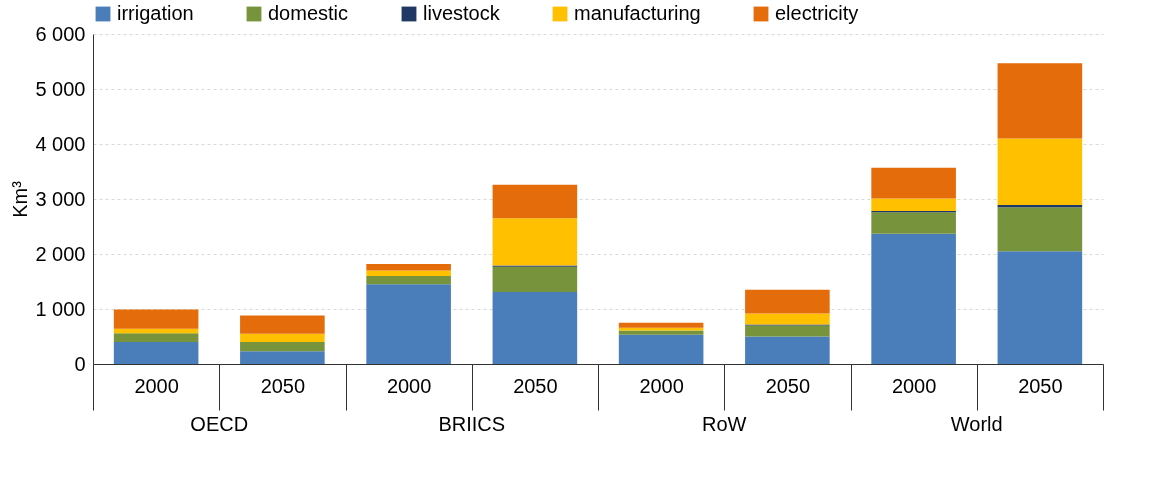 The height and width of the screenshot is (483, 1170). Describe the element at coordinates (60, 88) in the screenshot. I see `y-tick-label: 5 000` at that location.